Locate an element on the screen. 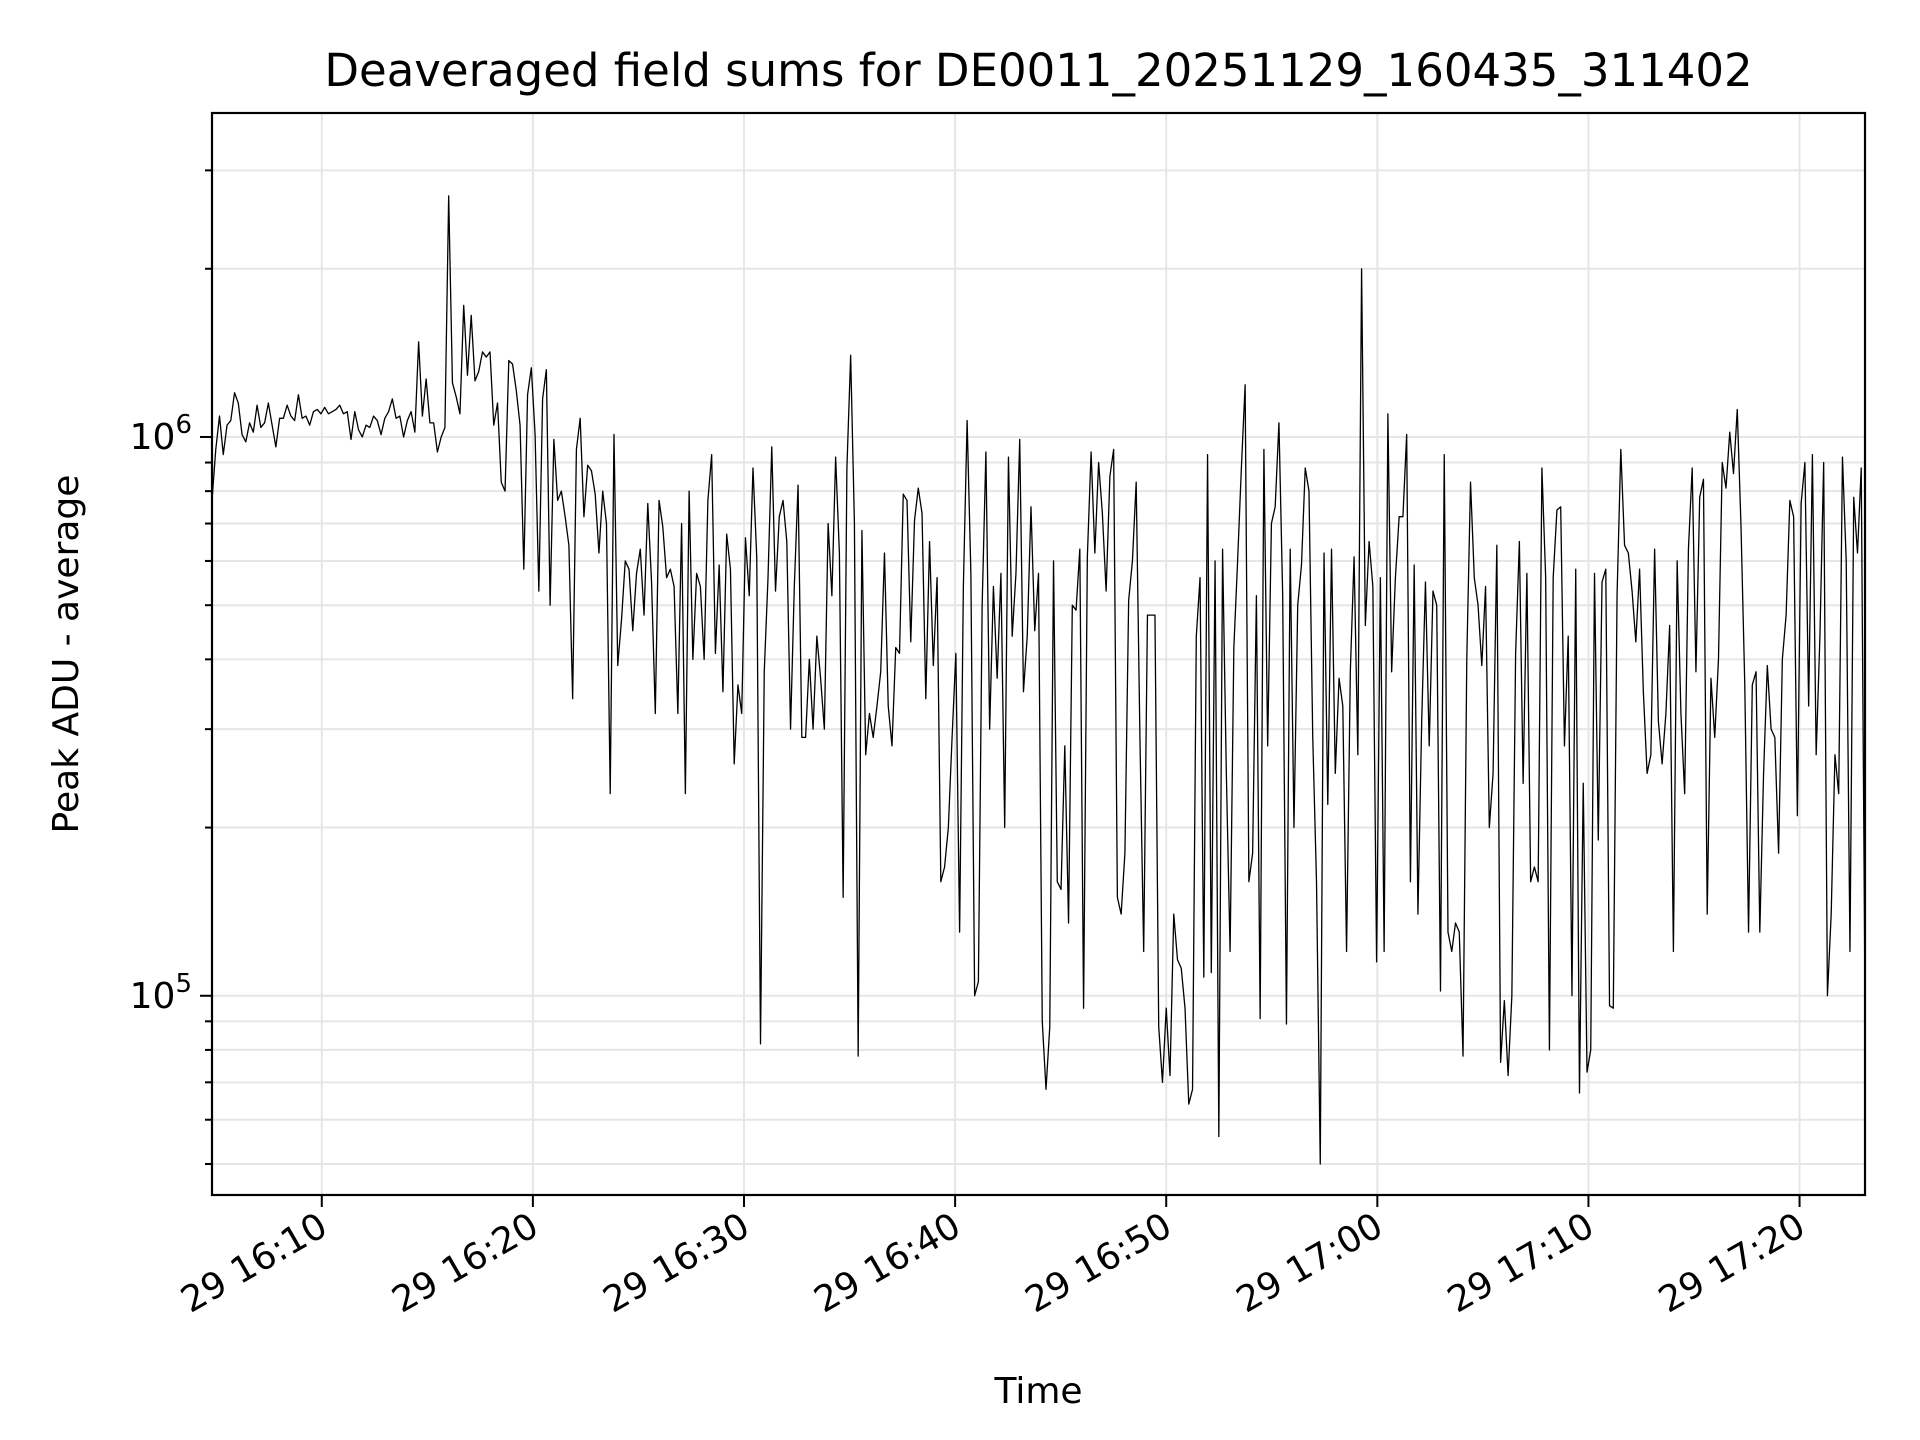 Image resolution: width=1920 pixels, height=1440 pixels. y-tick-label: 10⁶ is located at coordinates (161, 434).